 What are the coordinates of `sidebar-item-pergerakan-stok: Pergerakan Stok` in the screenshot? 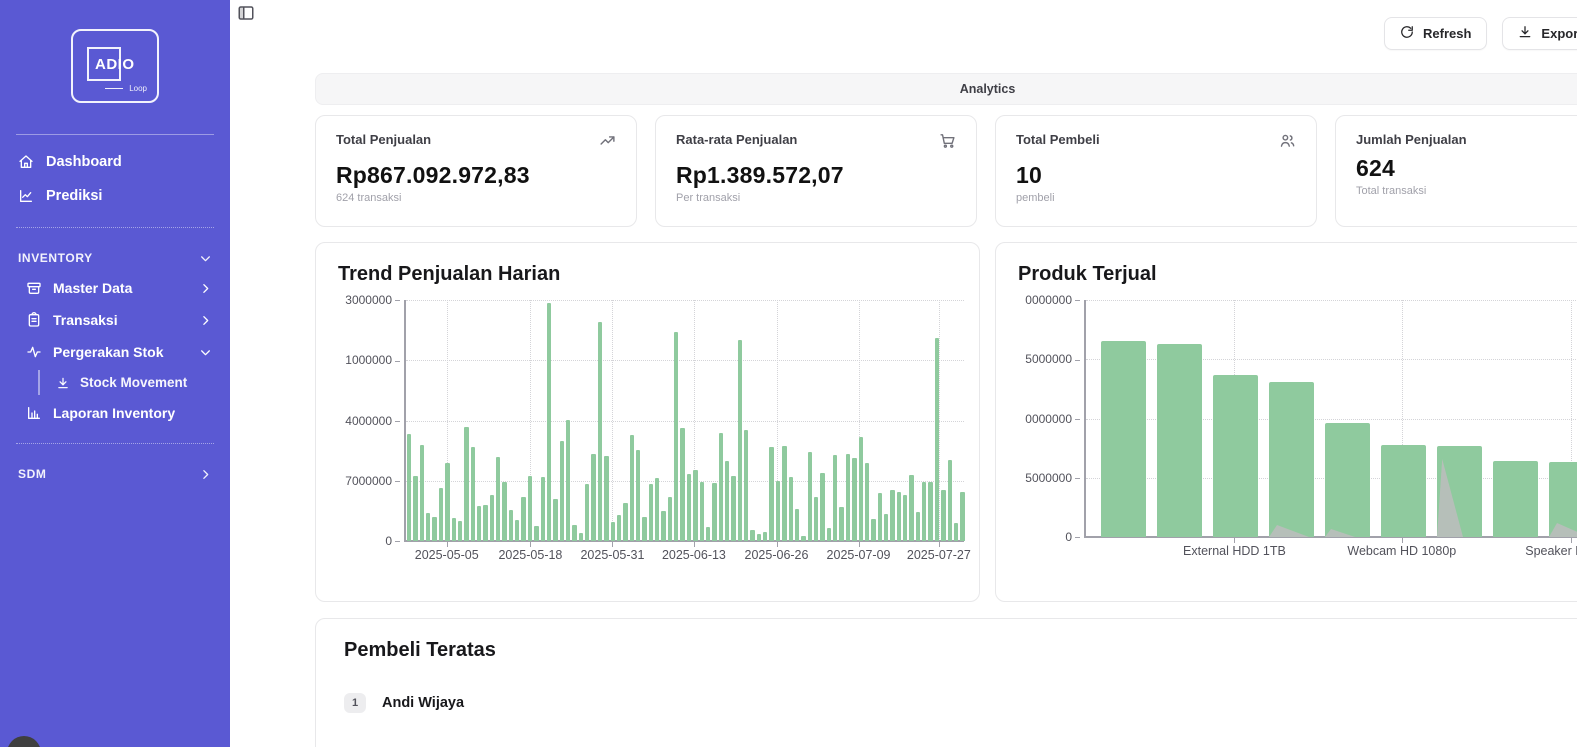 It's located at (115, 352).